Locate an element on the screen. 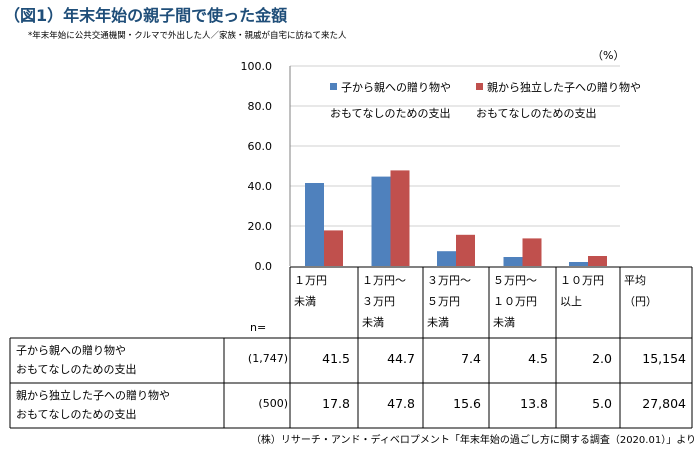  y-tick-label: 20.0 is located at coordinates (260, 226).